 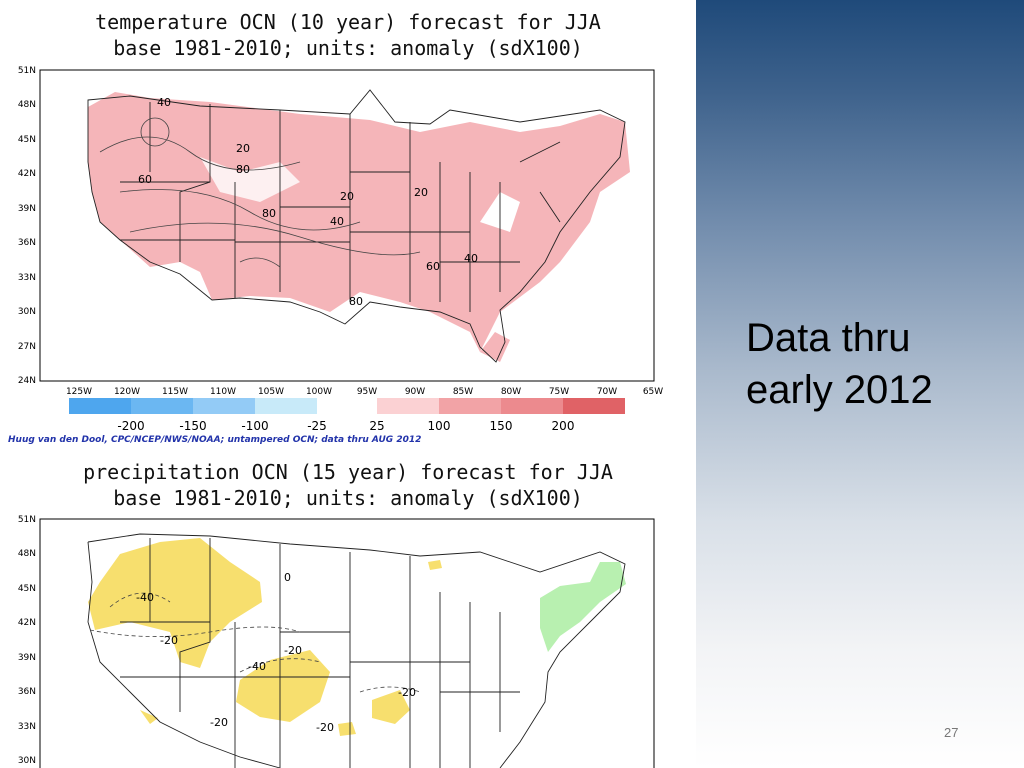 What do you see at coordinates (951, 732) in the screenshot?
I see `page-number: 27` at bounding box center [951, 732].